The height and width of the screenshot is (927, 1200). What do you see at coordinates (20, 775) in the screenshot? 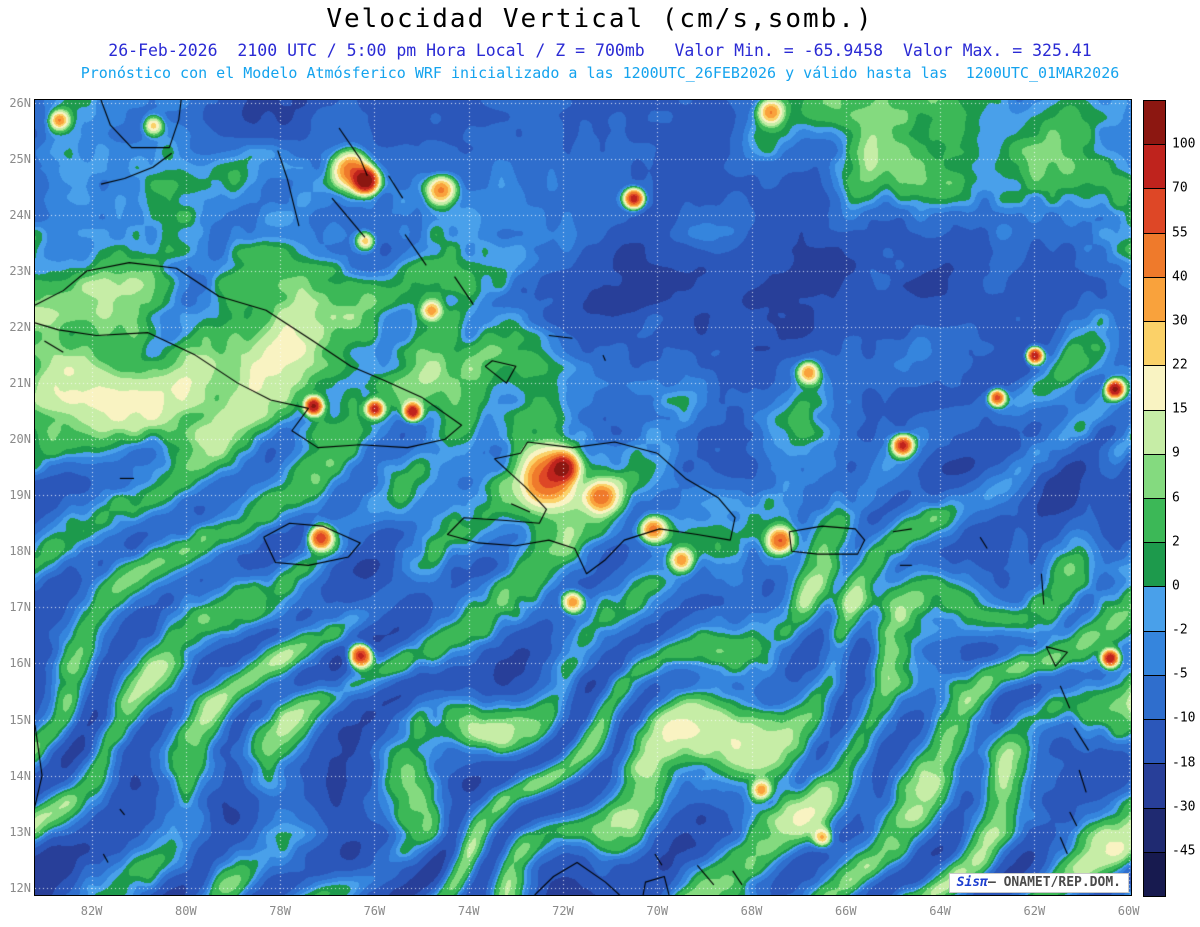
I see `lat-tick-label: 14N` at bounding box center [20, 775].